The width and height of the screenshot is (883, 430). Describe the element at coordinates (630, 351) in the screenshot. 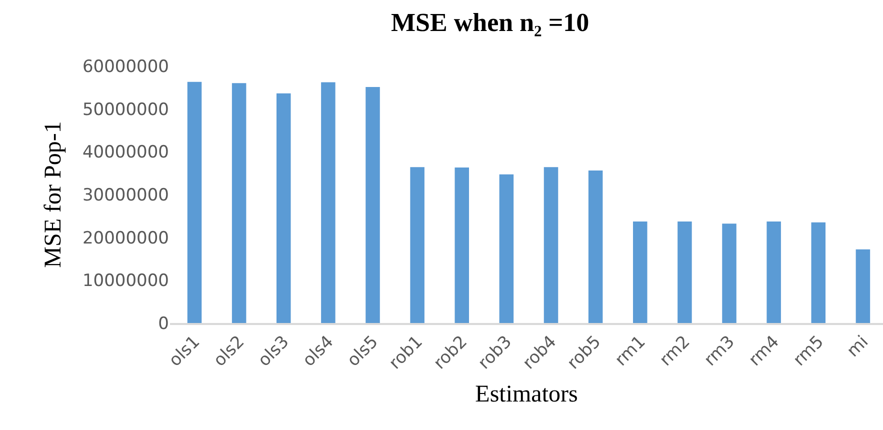

I see `x-tick-label: rm1` at that location.